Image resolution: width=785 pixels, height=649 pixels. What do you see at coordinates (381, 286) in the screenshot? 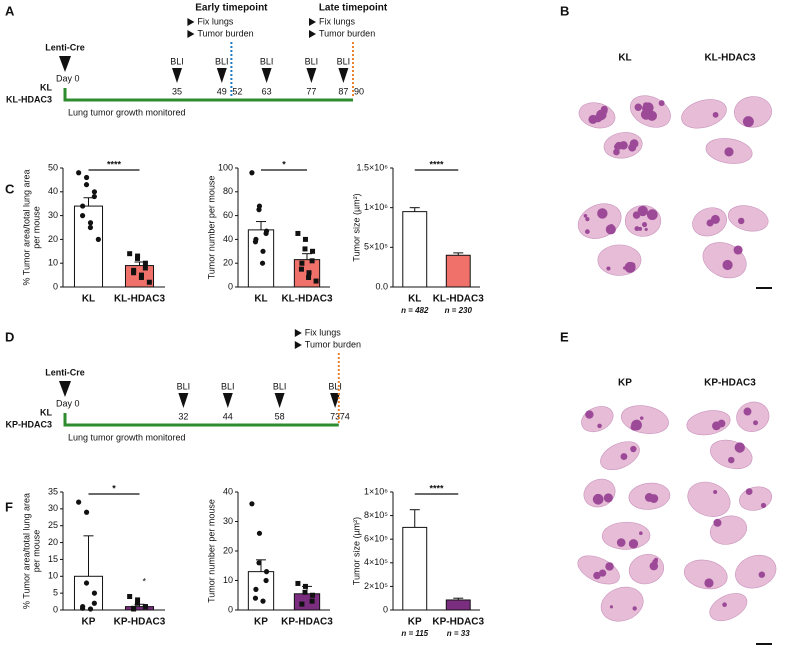
I see `y-tick-label: 0.0` at bounding box center [381, 286].